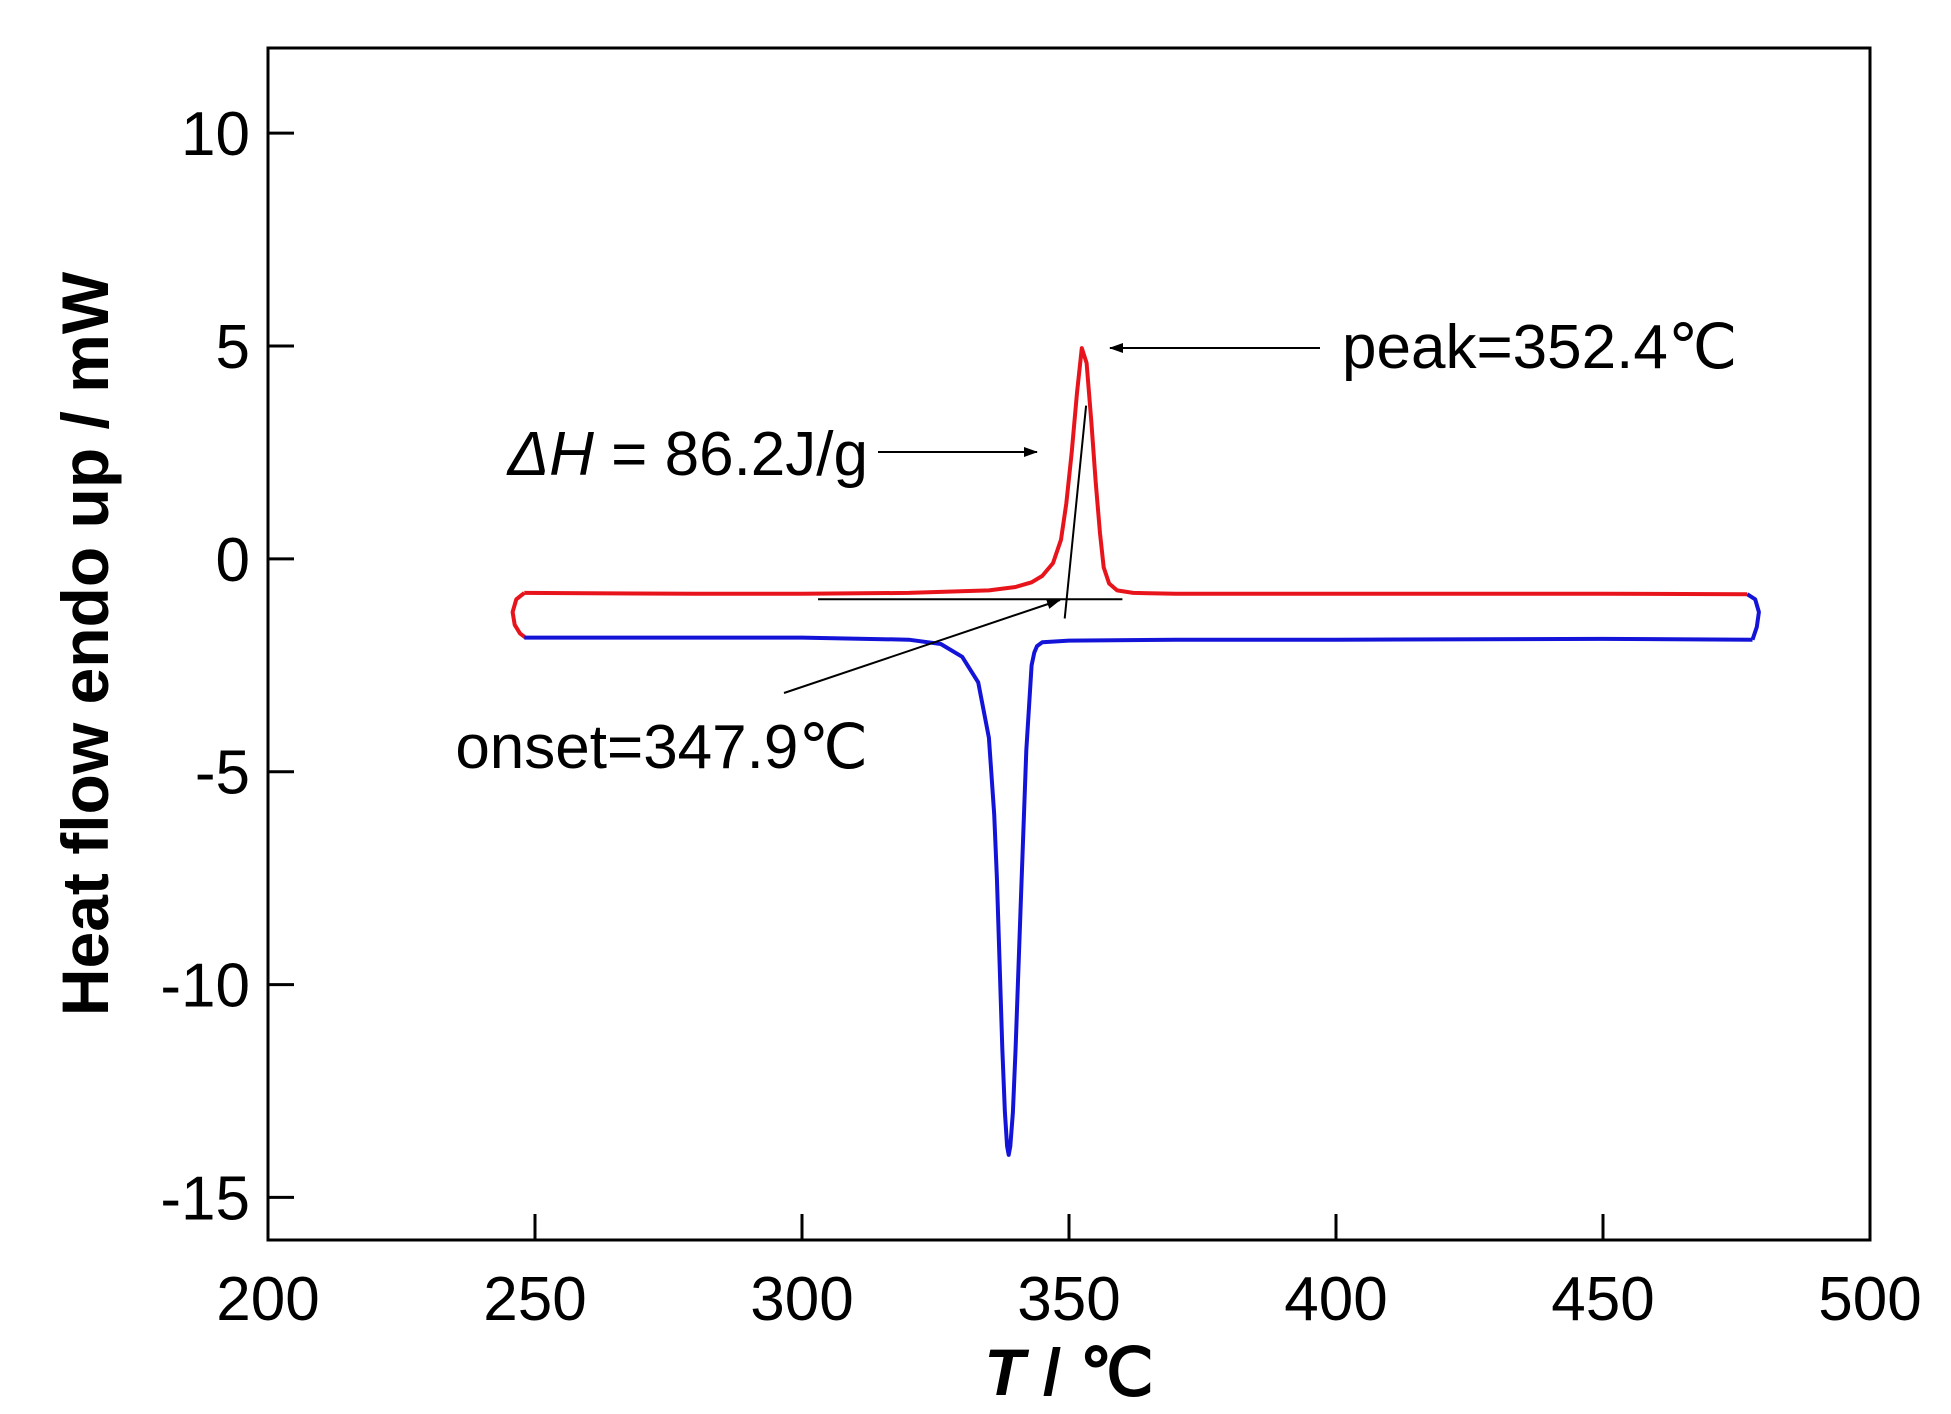 This screenshot has height=1414, width=1951. I want to click on y-tick-label: -15, so click(205, 1198).